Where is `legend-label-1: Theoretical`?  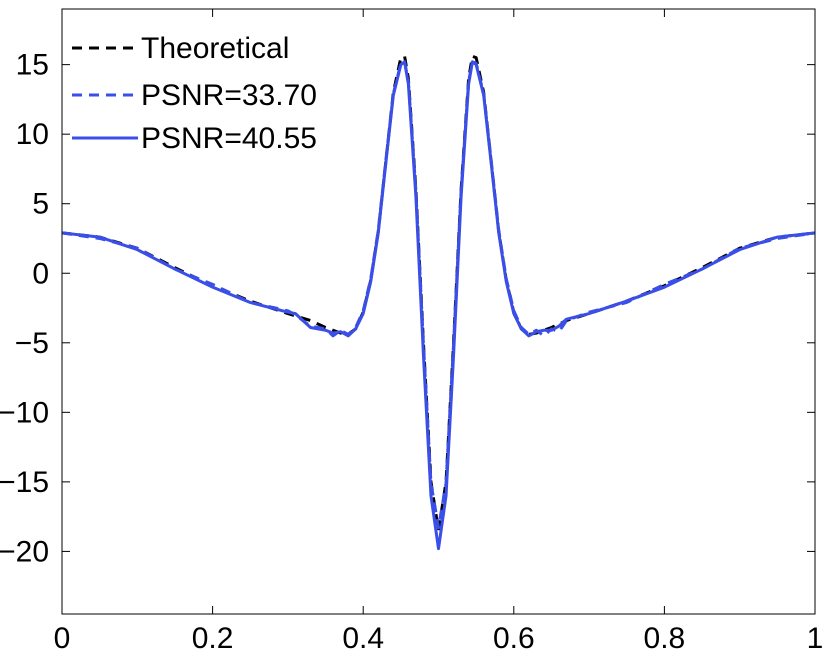
legend-label-1: Theoretical is located at coordinates (215, 48).